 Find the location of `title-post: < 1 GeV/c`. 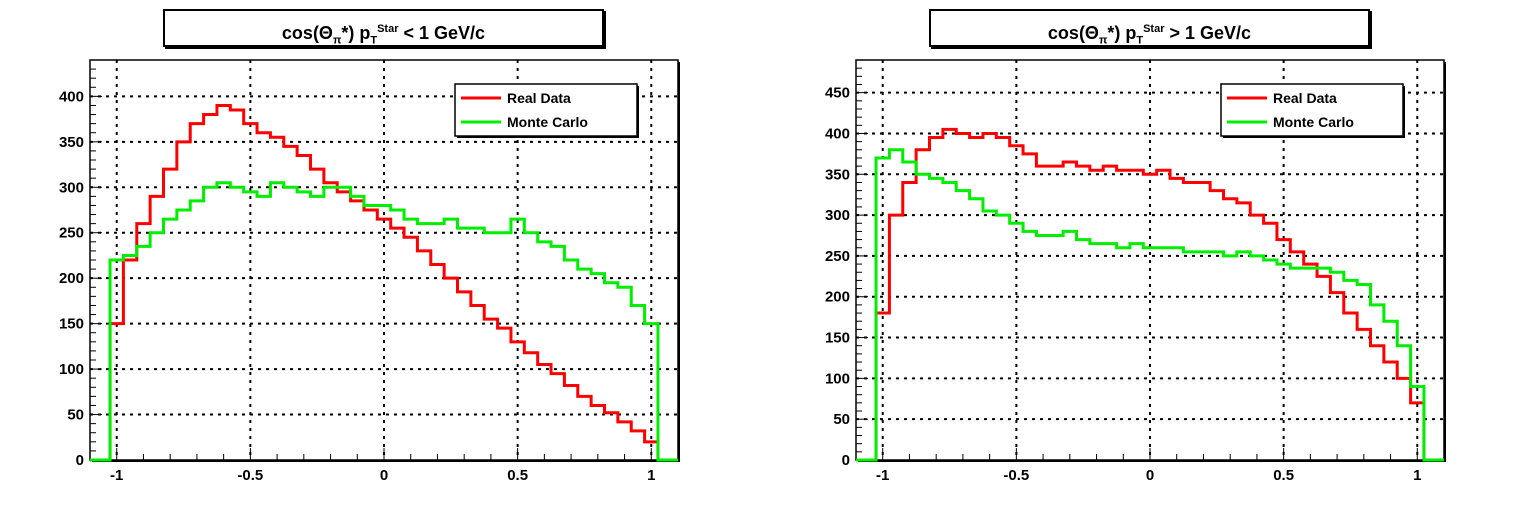

title-post: < 1 GeV/c is located at coordinates (442, 33).